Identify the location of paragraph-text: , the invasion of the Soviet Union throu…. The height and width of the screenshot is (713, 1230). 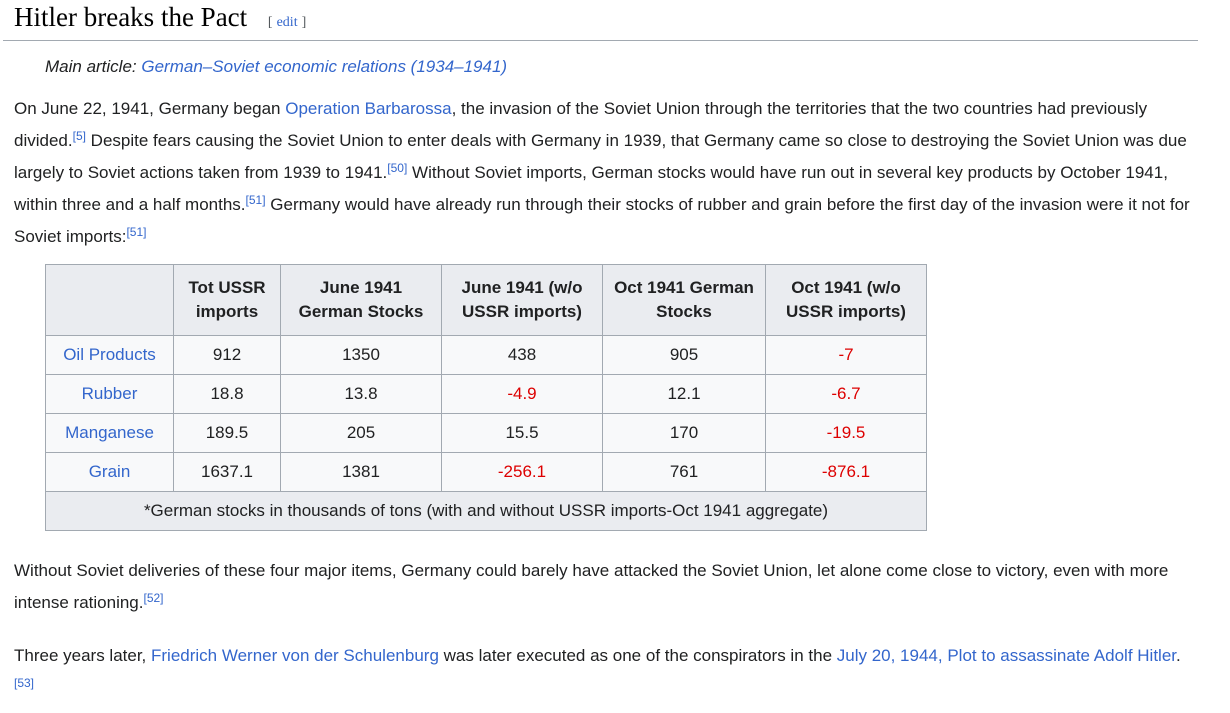
(581, 124).